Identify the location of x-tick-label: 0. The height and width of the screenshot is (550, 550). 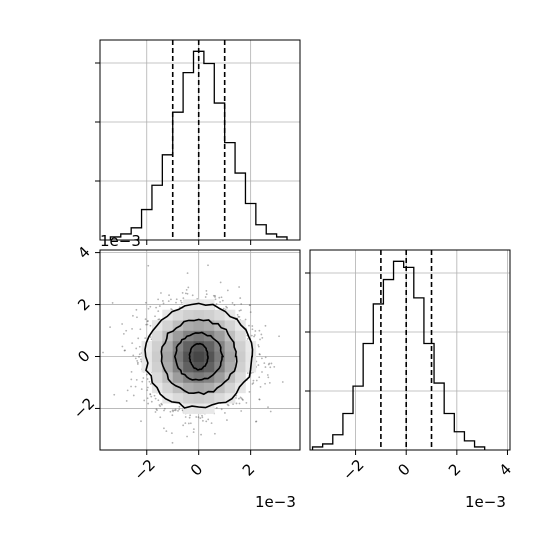
(196, 469).